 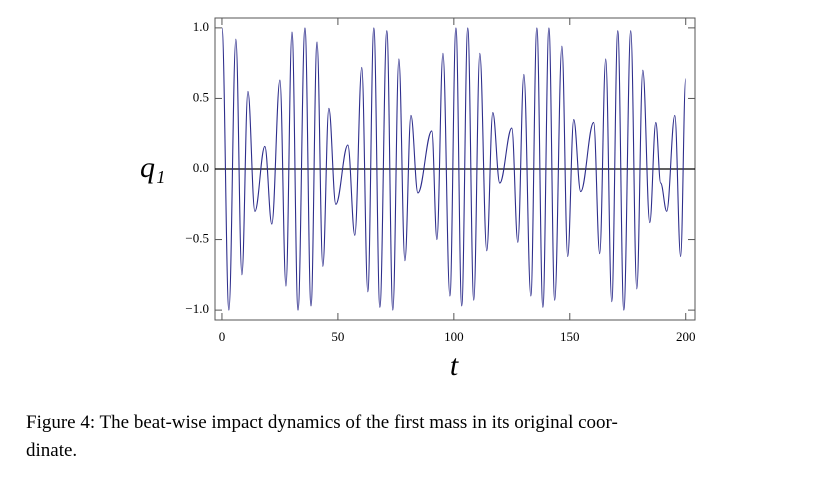 What do you see at coordinates (152, 167) in the screenshot?
I see `y-axis-label: q₁` at bounding box center [152, 167].